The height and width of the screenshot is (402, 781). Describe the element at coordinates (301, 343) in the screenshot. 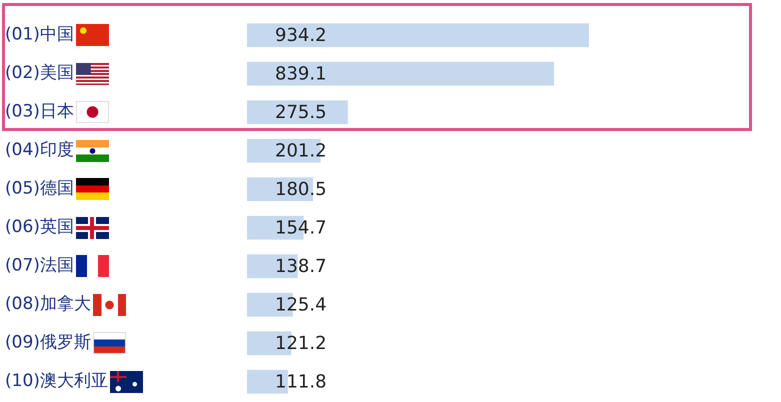

I see `data-label: 121.2` at that location.